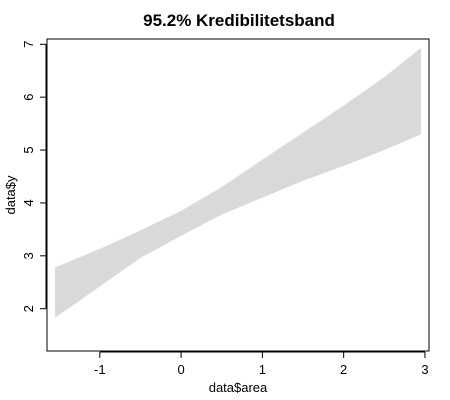  Describe the element at coordinates (28, 308) in the screenshot. I see `y-tick-label: 2` at that location.